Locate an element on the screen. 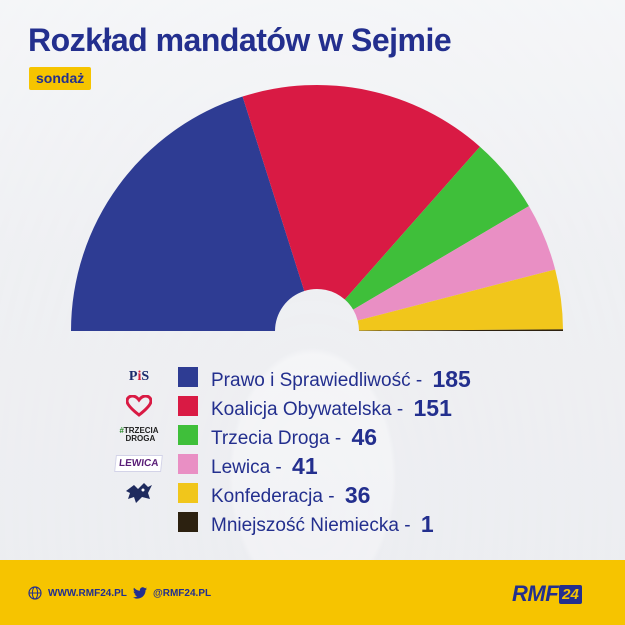  legend-label: Trzecia Droga - 46 is located at coordinates (294, 436).